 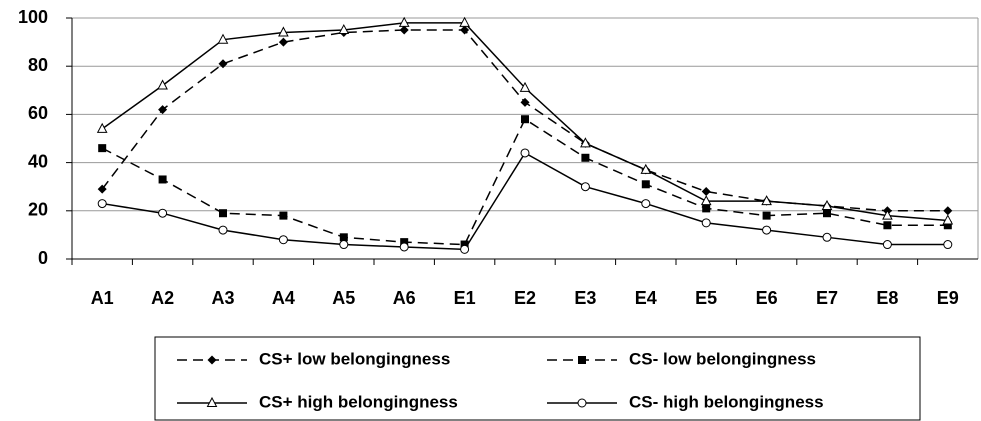 I want to click on x-tick-label: A5, so click(x=343, y=298).